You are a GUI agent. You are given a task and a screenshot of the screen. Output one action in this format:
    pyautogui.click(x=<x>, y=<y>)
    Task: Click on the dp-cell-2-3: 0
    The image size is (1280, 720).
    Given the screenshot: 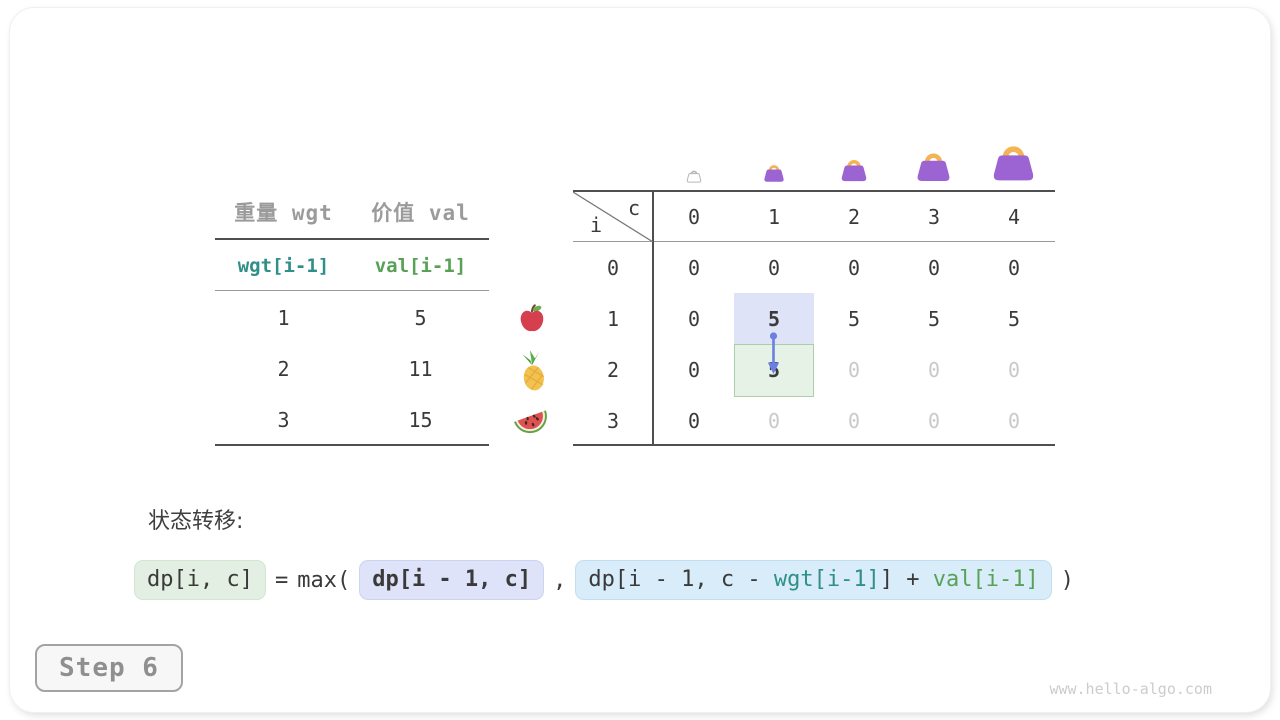 What is the action you would take?
    pyautogui.click(x=934, y=369)
    